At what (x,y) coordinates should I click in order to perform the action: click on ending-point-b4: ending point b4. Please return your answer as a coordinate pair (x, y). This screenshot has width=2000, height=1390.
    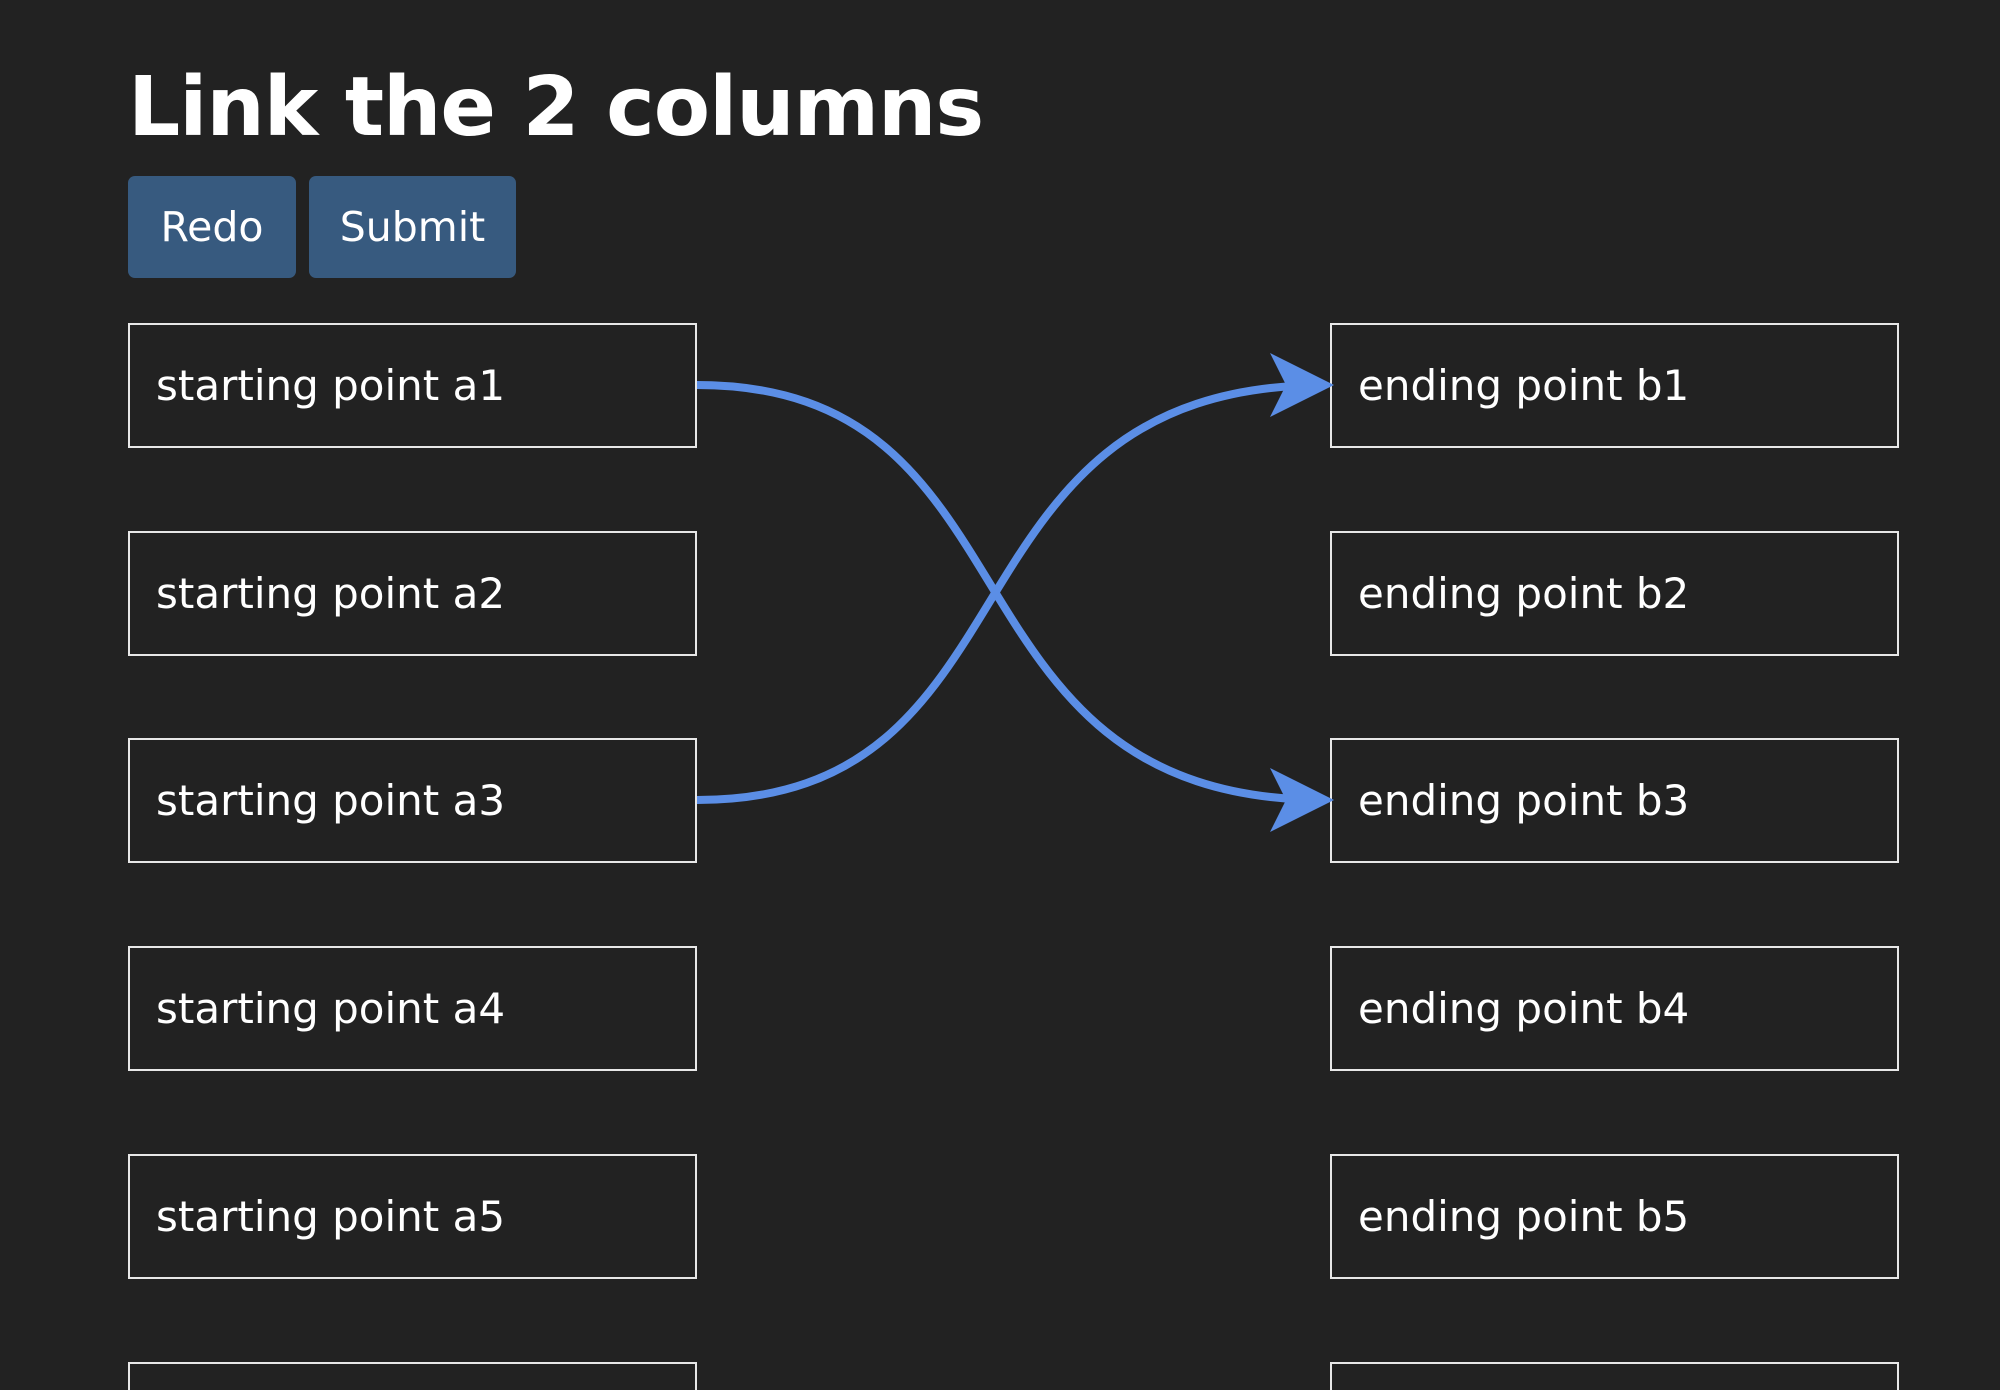
    Looking at the image, I should click on (1614, 1008).